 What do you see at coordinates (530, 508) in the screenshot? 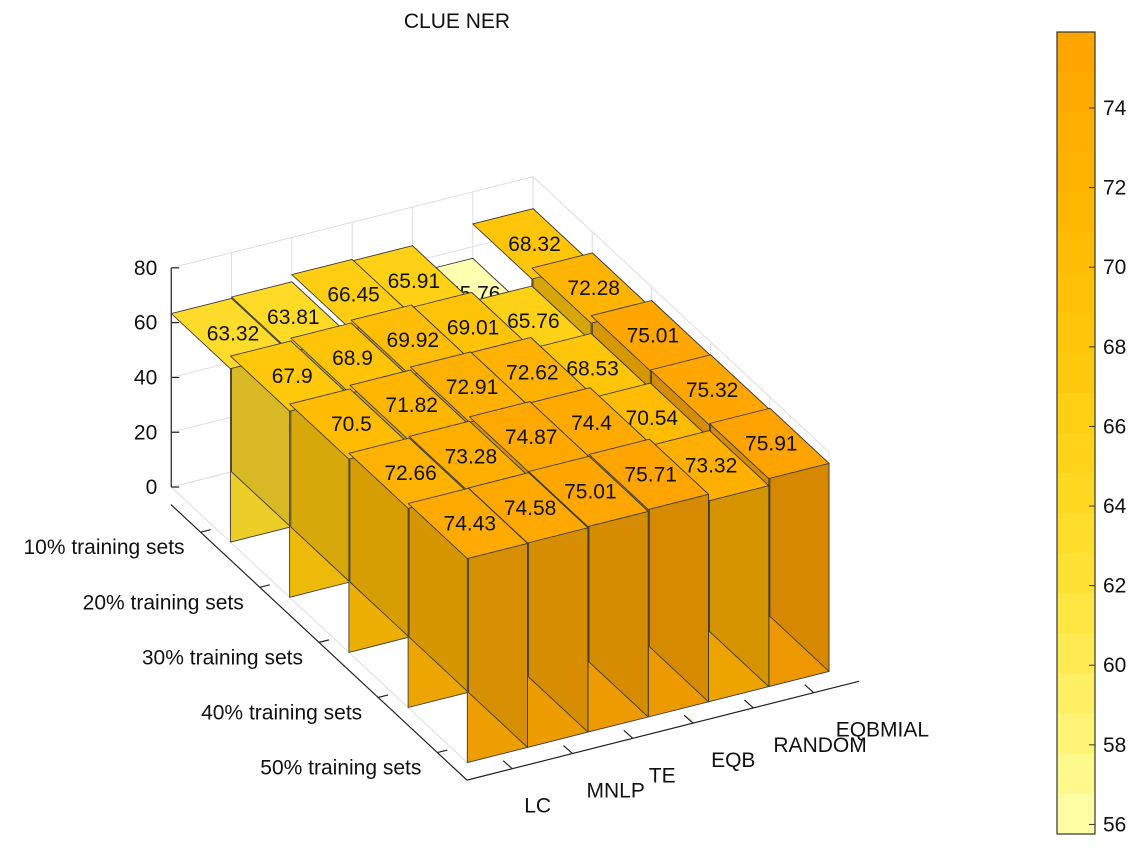
I see `bar-value-label: 74.58` at bounding box center [530, 508].